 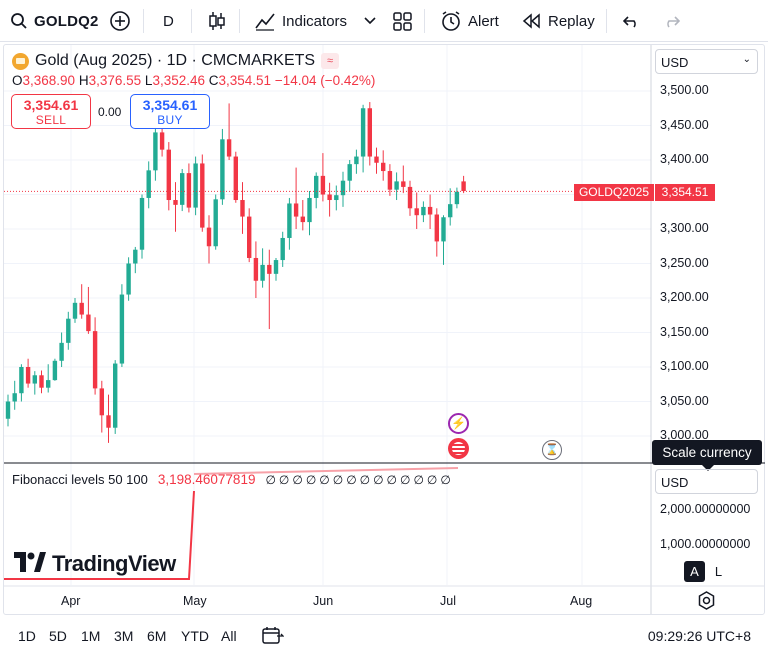 I want to click on undo-icon, so click(x=632, y=21).